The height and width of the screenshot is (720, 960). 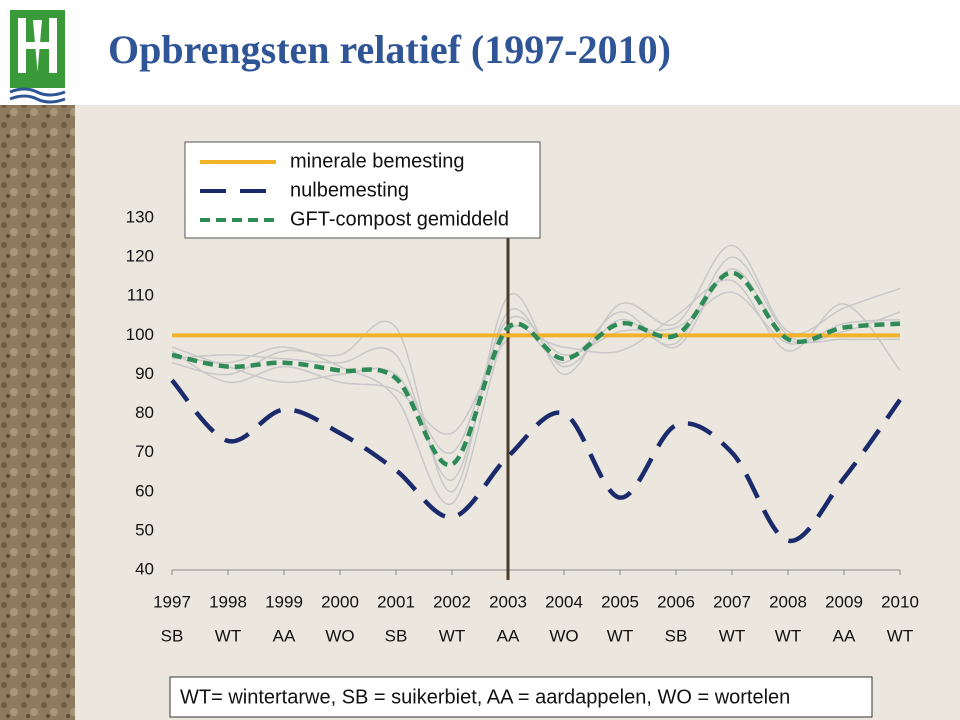 I want to click on y-tick-label: 110, so click(x=140, y=295).